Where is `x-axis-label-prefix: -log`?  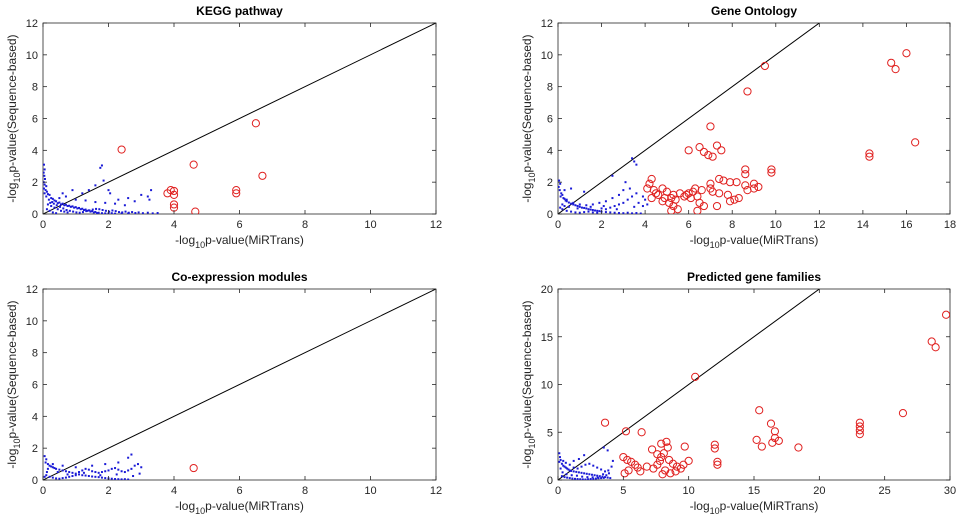
x-axis-label-prefix: -log is located at coordinates (185, 506).